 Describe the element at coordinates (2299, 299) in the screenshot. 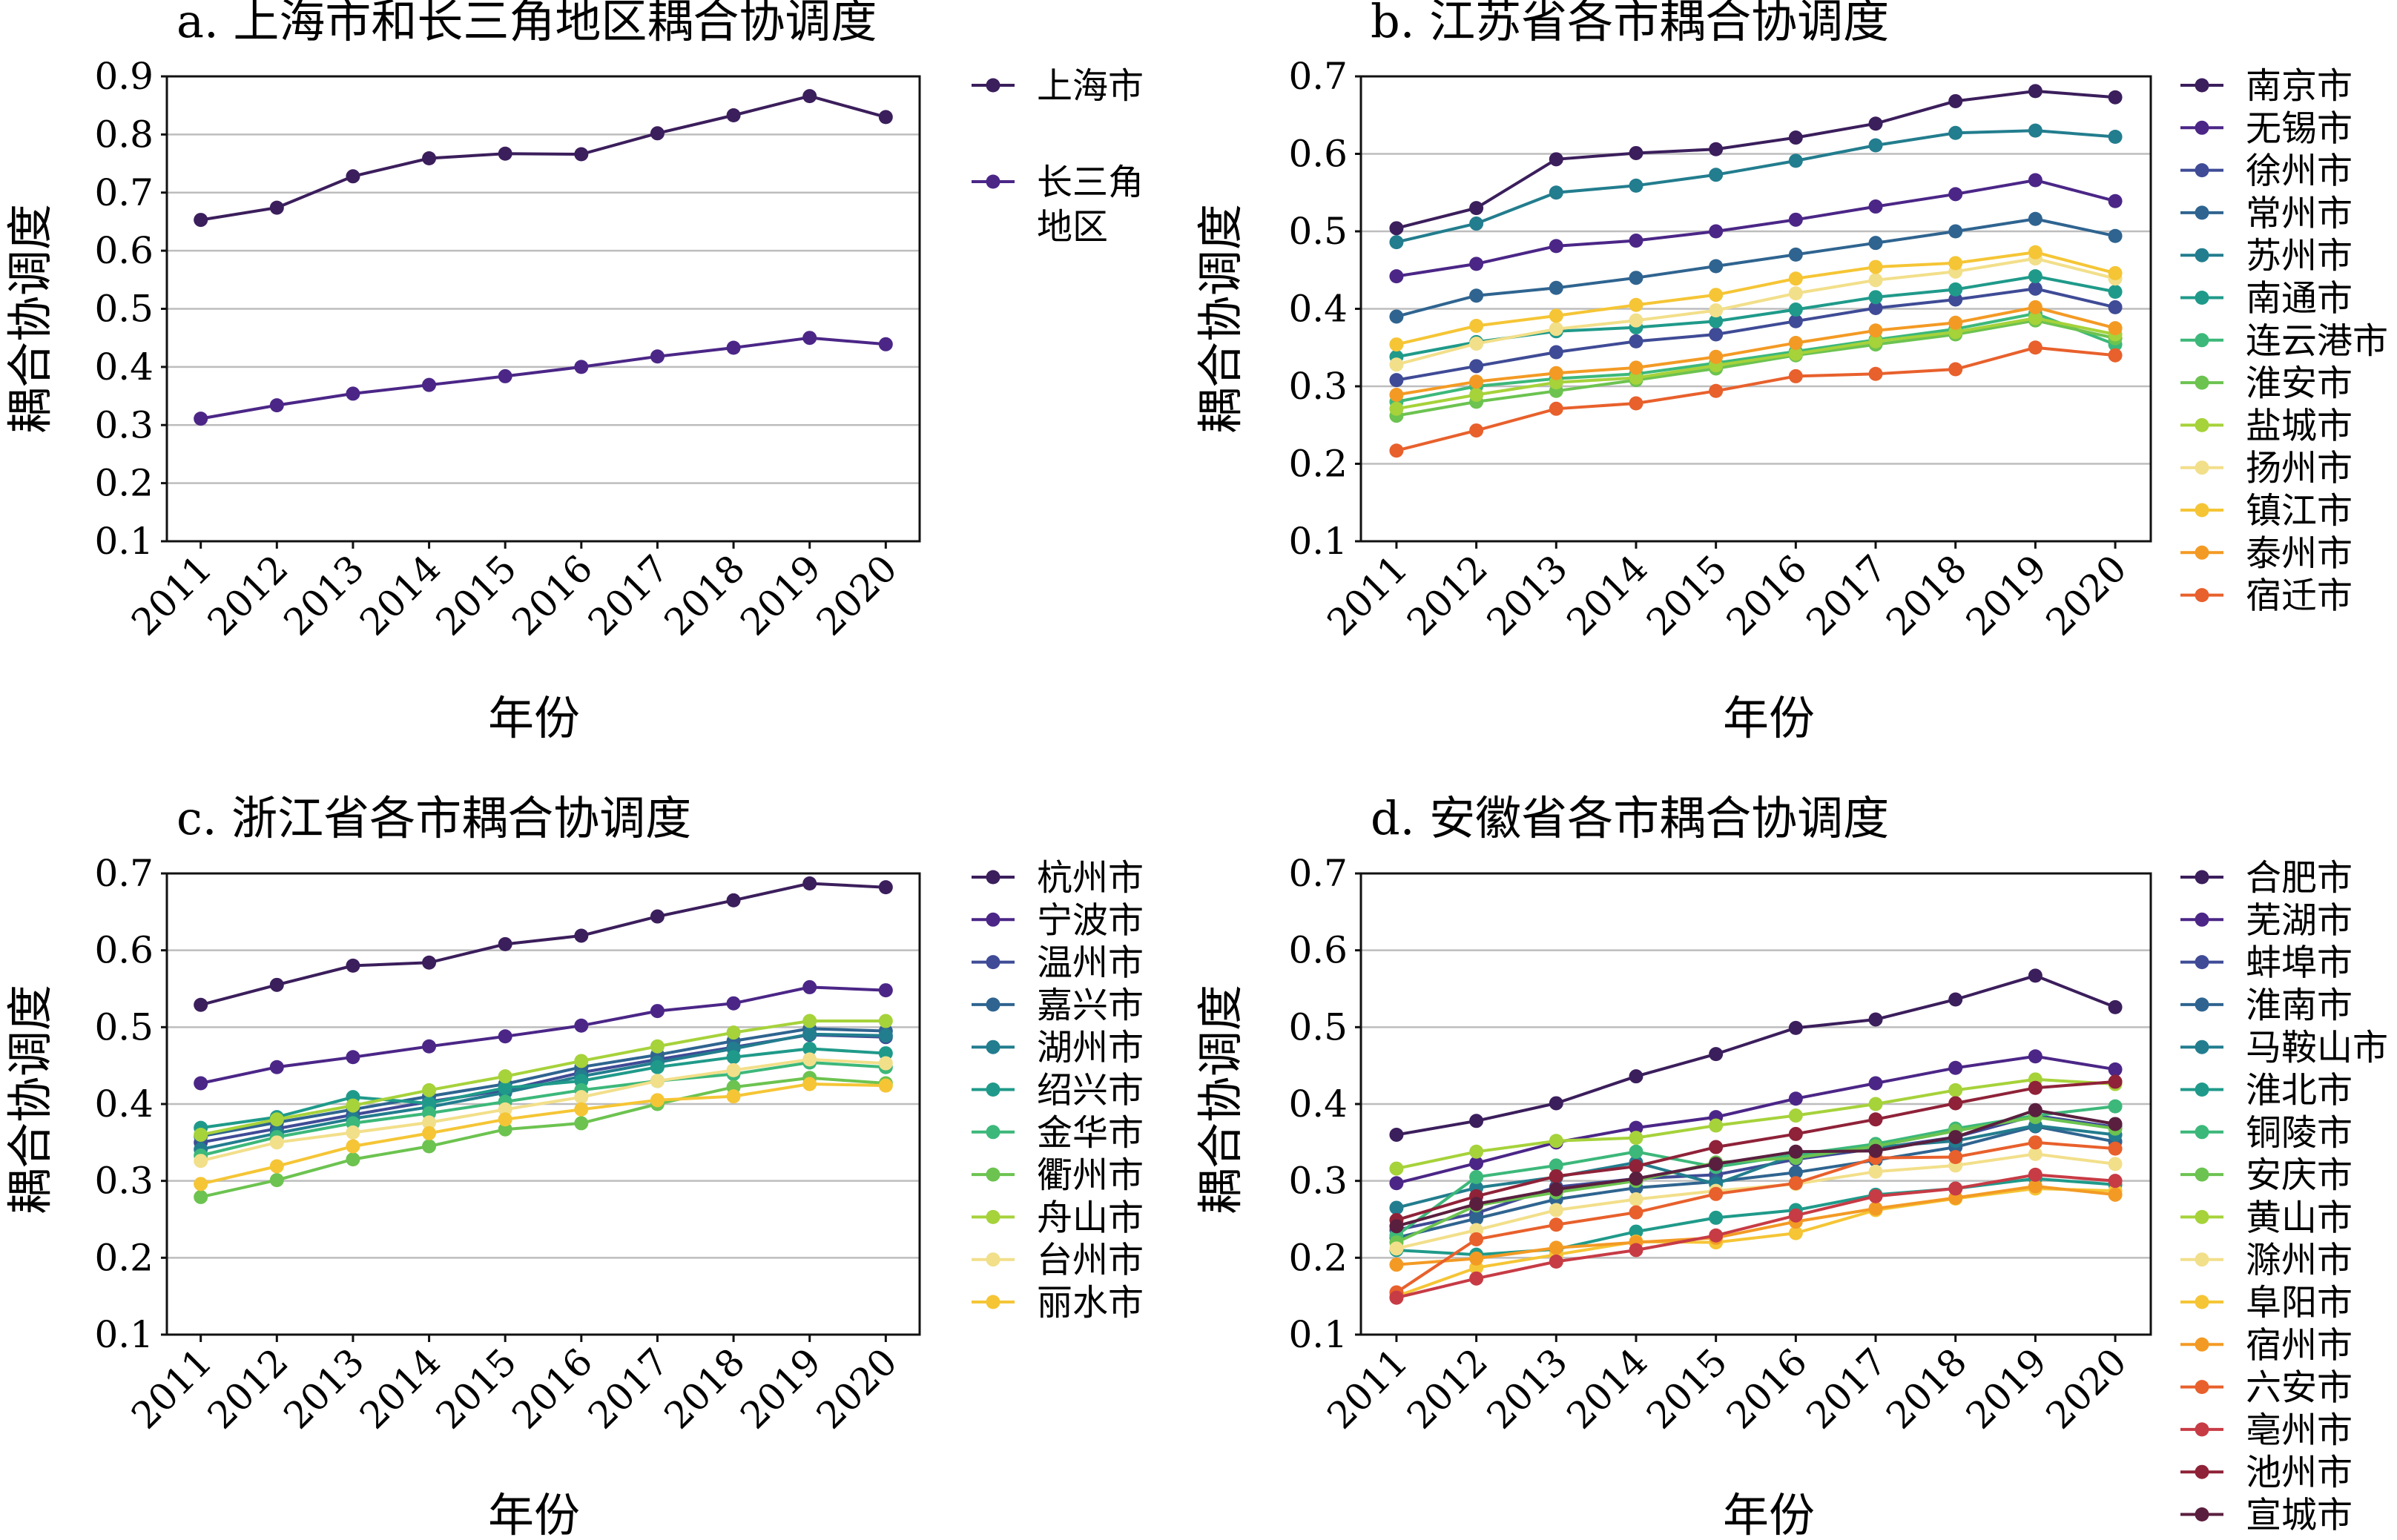

I see `legend-label: 南通市` at that location.